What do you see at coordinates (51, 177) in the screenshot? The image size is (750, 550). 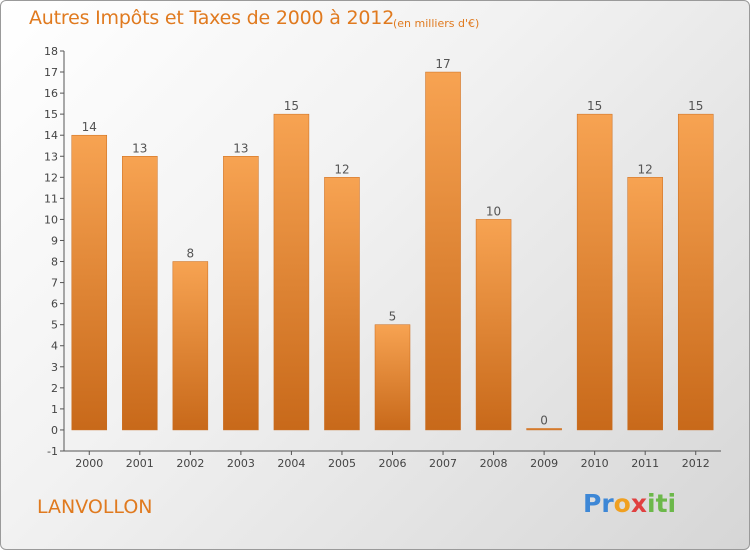 I see `y-tick-label: 12` at bounding box center [51, 177].